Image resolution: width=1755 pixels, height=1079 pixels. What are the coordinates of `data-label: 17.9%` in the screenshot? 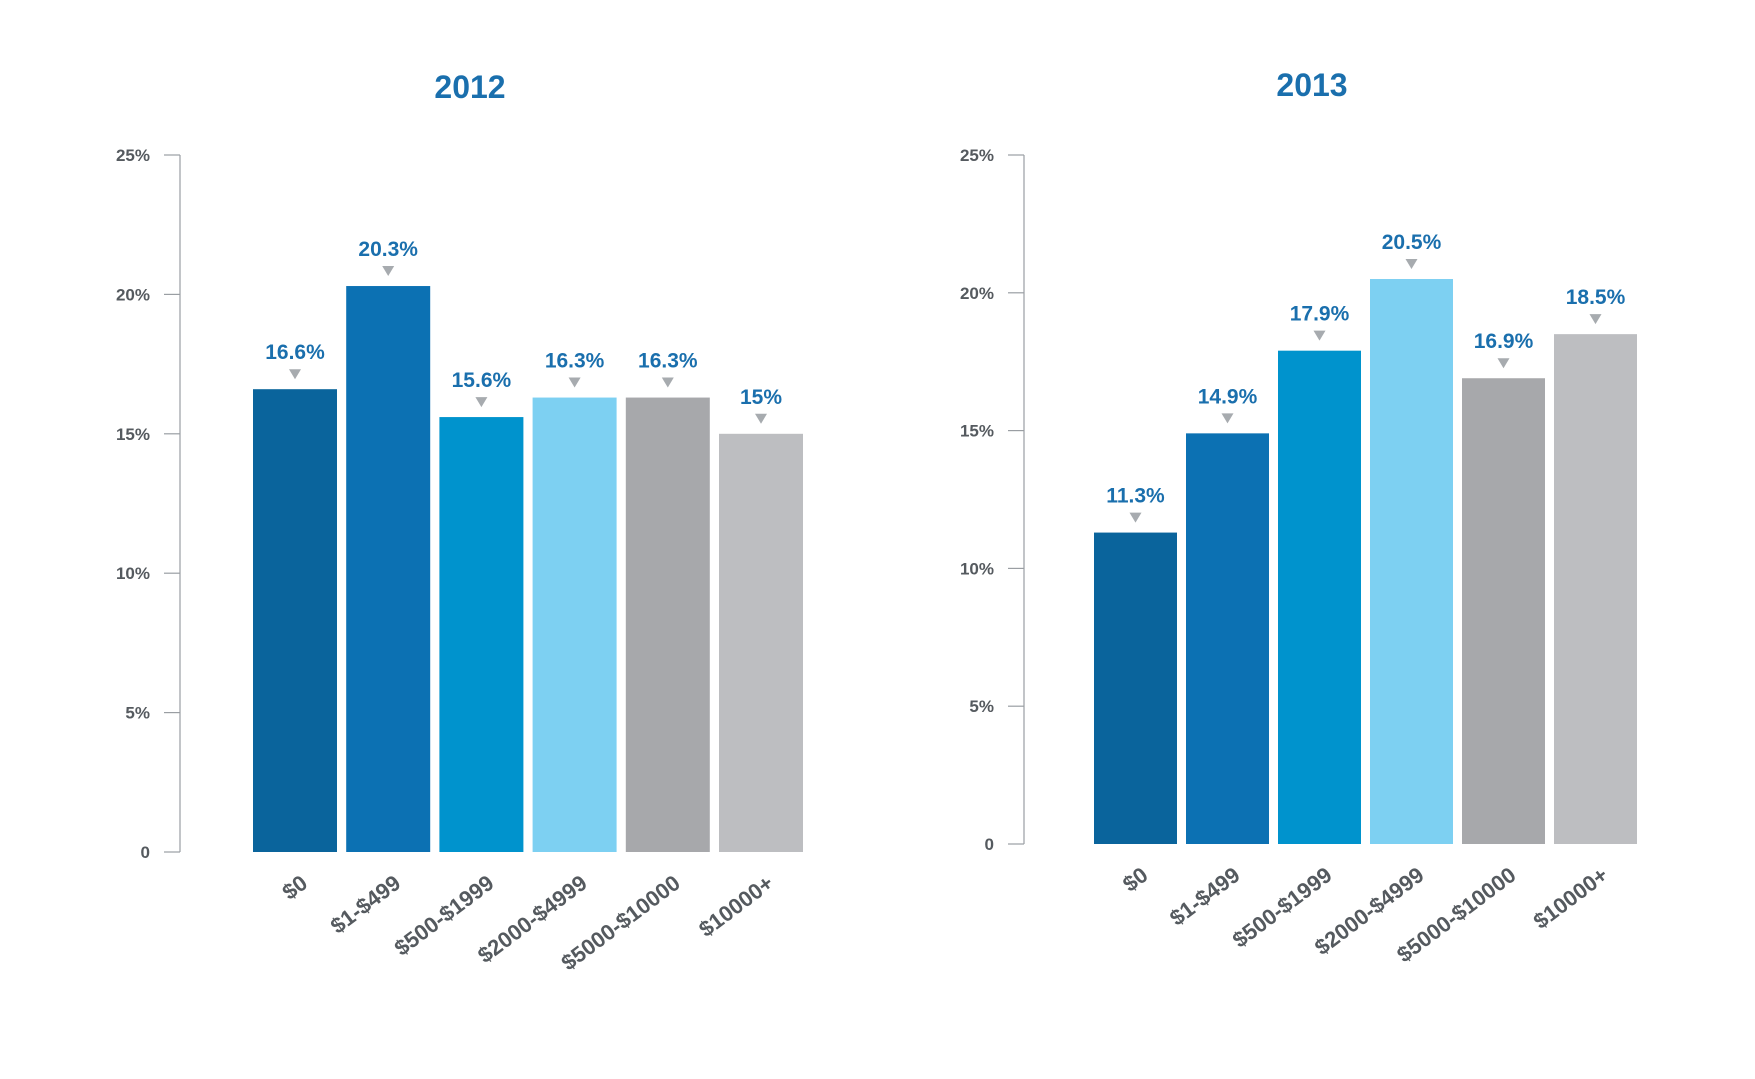 It's located at (1320, 314).